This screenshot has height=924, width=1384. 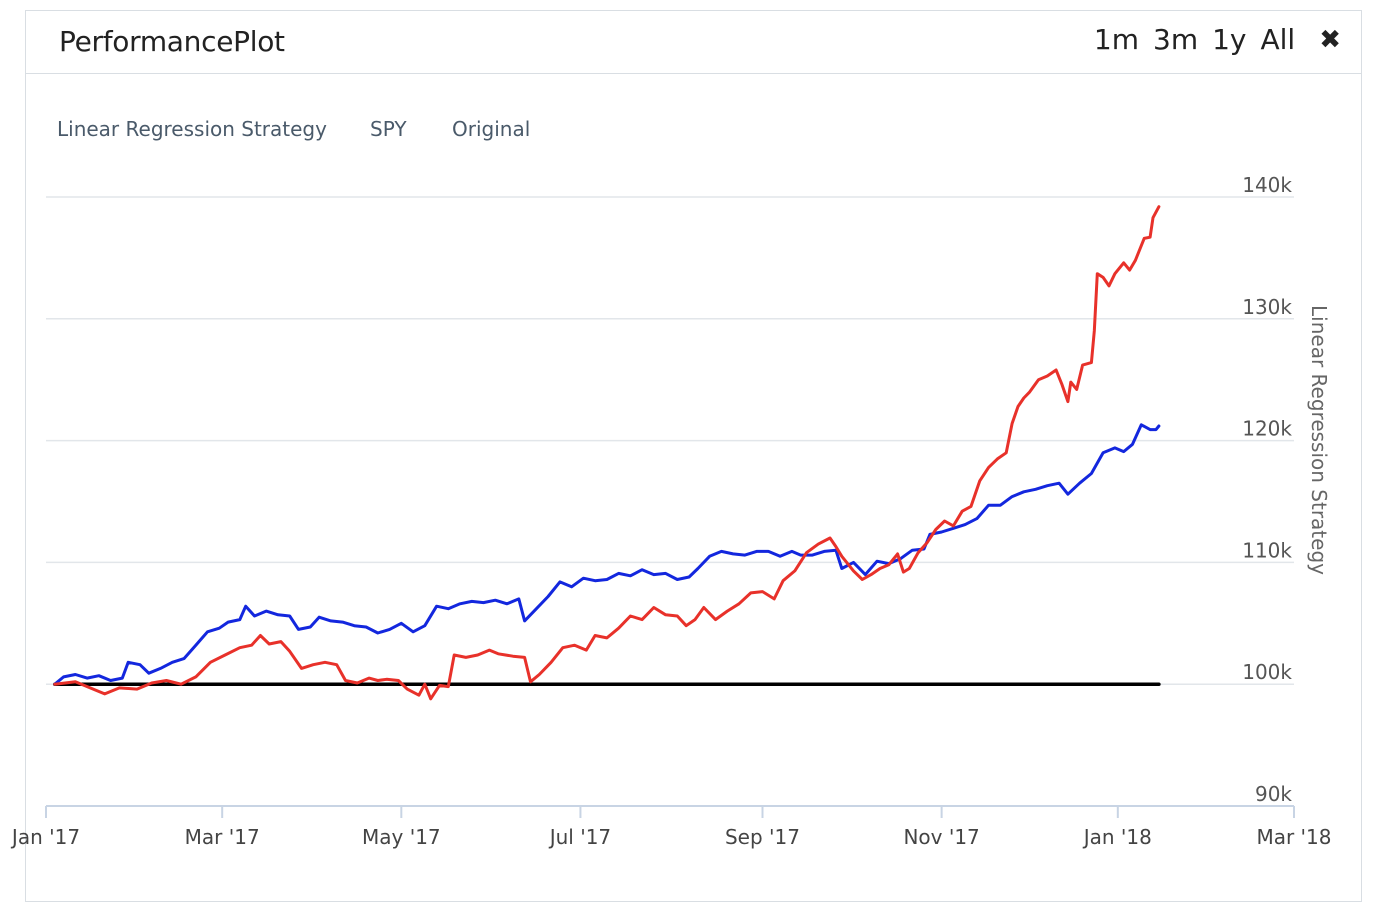 I want to click on x-tick-label: Nov '17, so click(x=941, y=837).